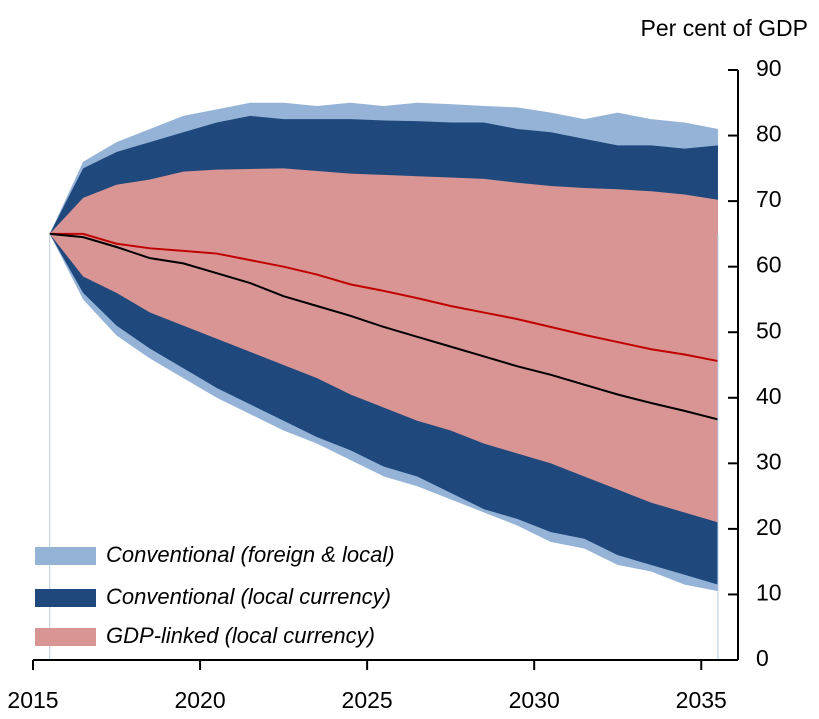 The width and height of the screenshot is (819, 719). What do you see at coordinates (762, 658) in the screenshot?
I see `y-tick-label: 0` at bounding box center [762, 658].